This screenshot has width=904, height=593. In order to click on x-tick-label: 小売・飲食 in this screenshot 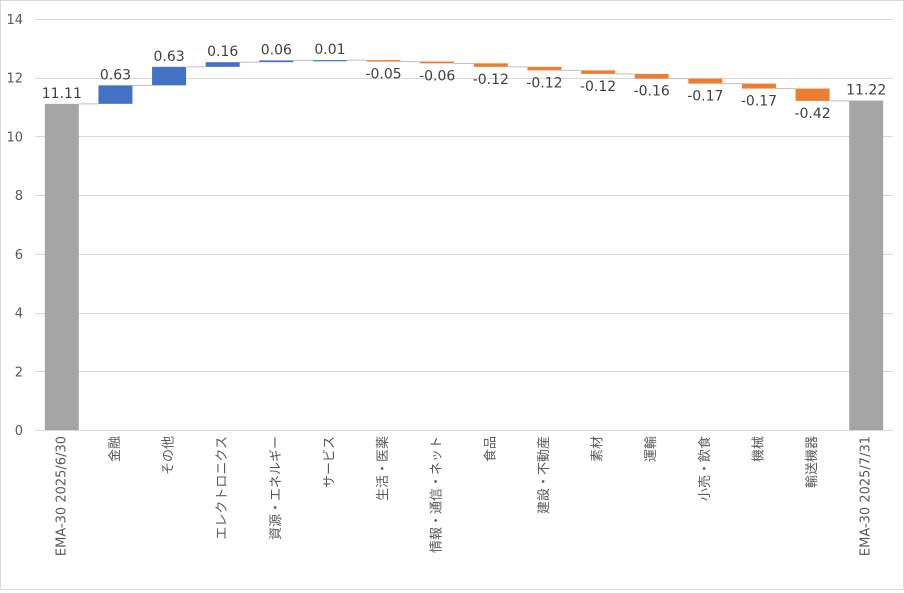, I will do `click(705, 468)`.